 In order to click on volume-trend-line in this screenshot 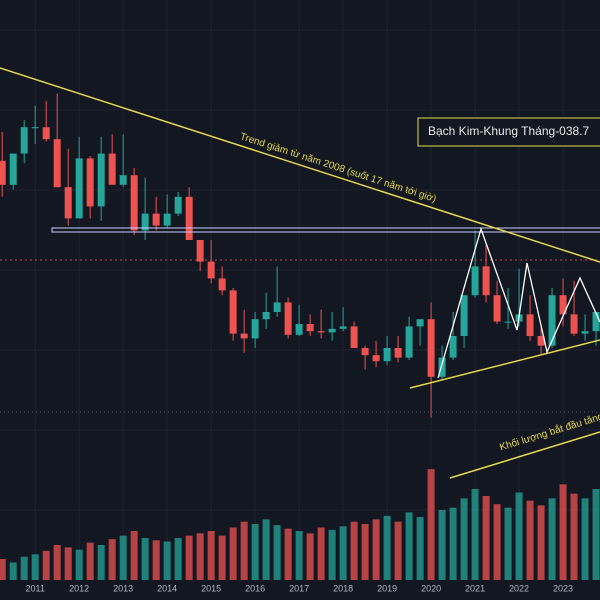, I will do `click(524, 455)`.